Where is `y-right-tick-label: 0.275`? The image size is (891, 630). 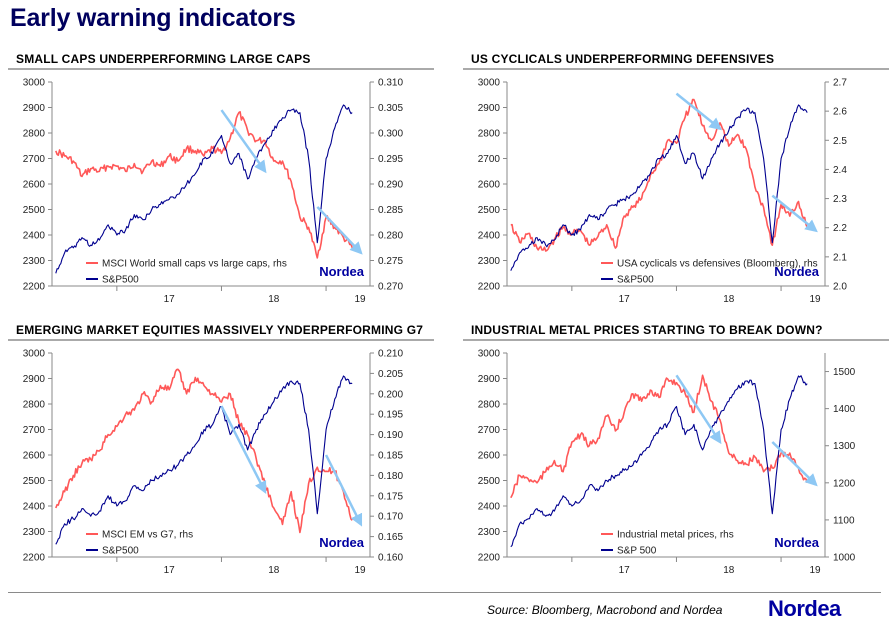 y-right-tick-label: 0.275 is located at coordinates (390, 261).